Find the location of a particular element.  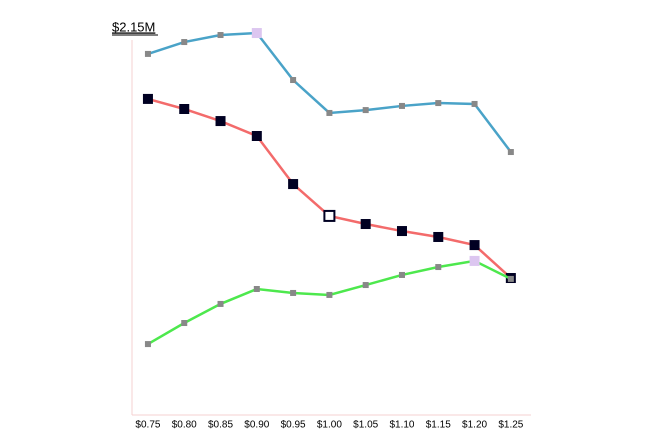

x-tick-label: $1.00 is located at coordinates (329, 425).